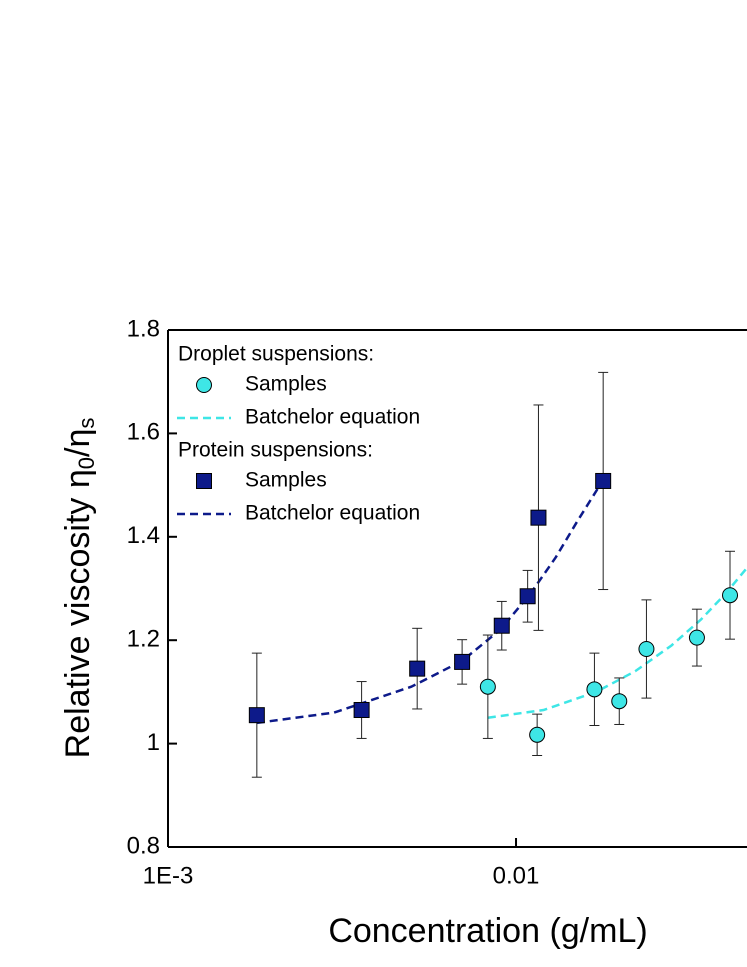 This screenshot has height=967, width=747. I want to click on y-tick-label: 0.8, so click(143, 845).